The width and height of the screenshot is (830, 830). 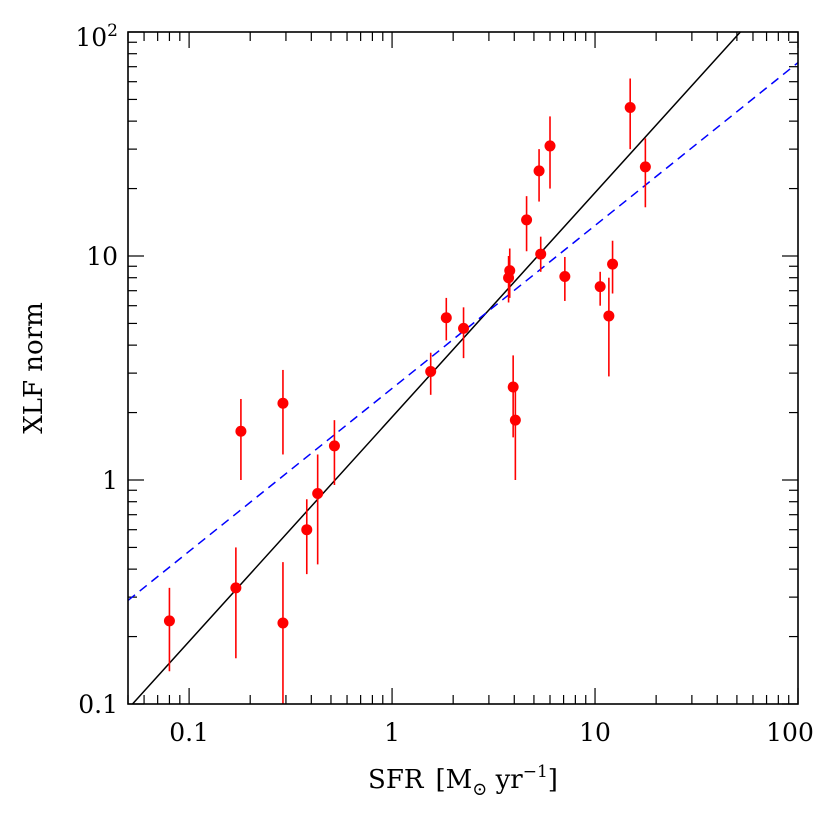 I want to click on x-tick-label: 100, so click(x=790, y=732).